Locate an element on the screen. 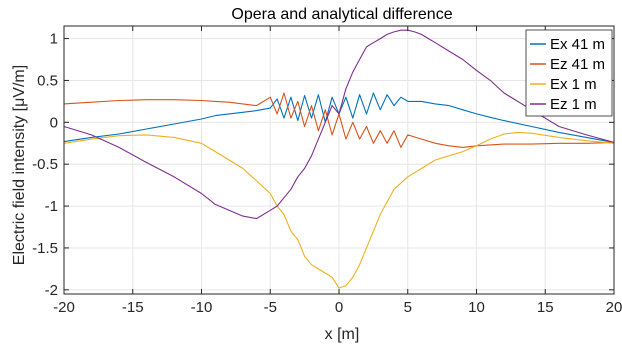  legend-label-1: Ez 41 m is located at coordinates (577, 64).